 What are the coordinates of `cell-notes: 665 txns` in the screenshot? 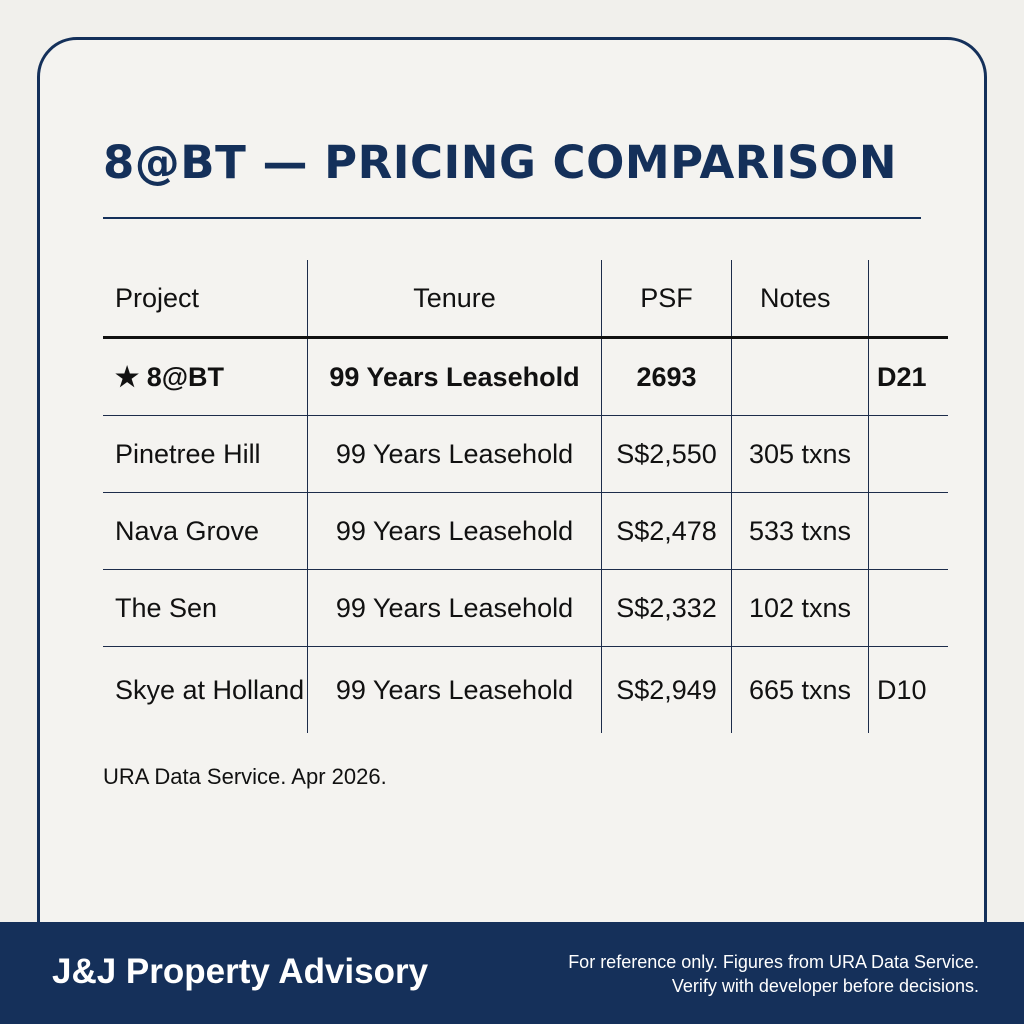 It's located at (800, 689).